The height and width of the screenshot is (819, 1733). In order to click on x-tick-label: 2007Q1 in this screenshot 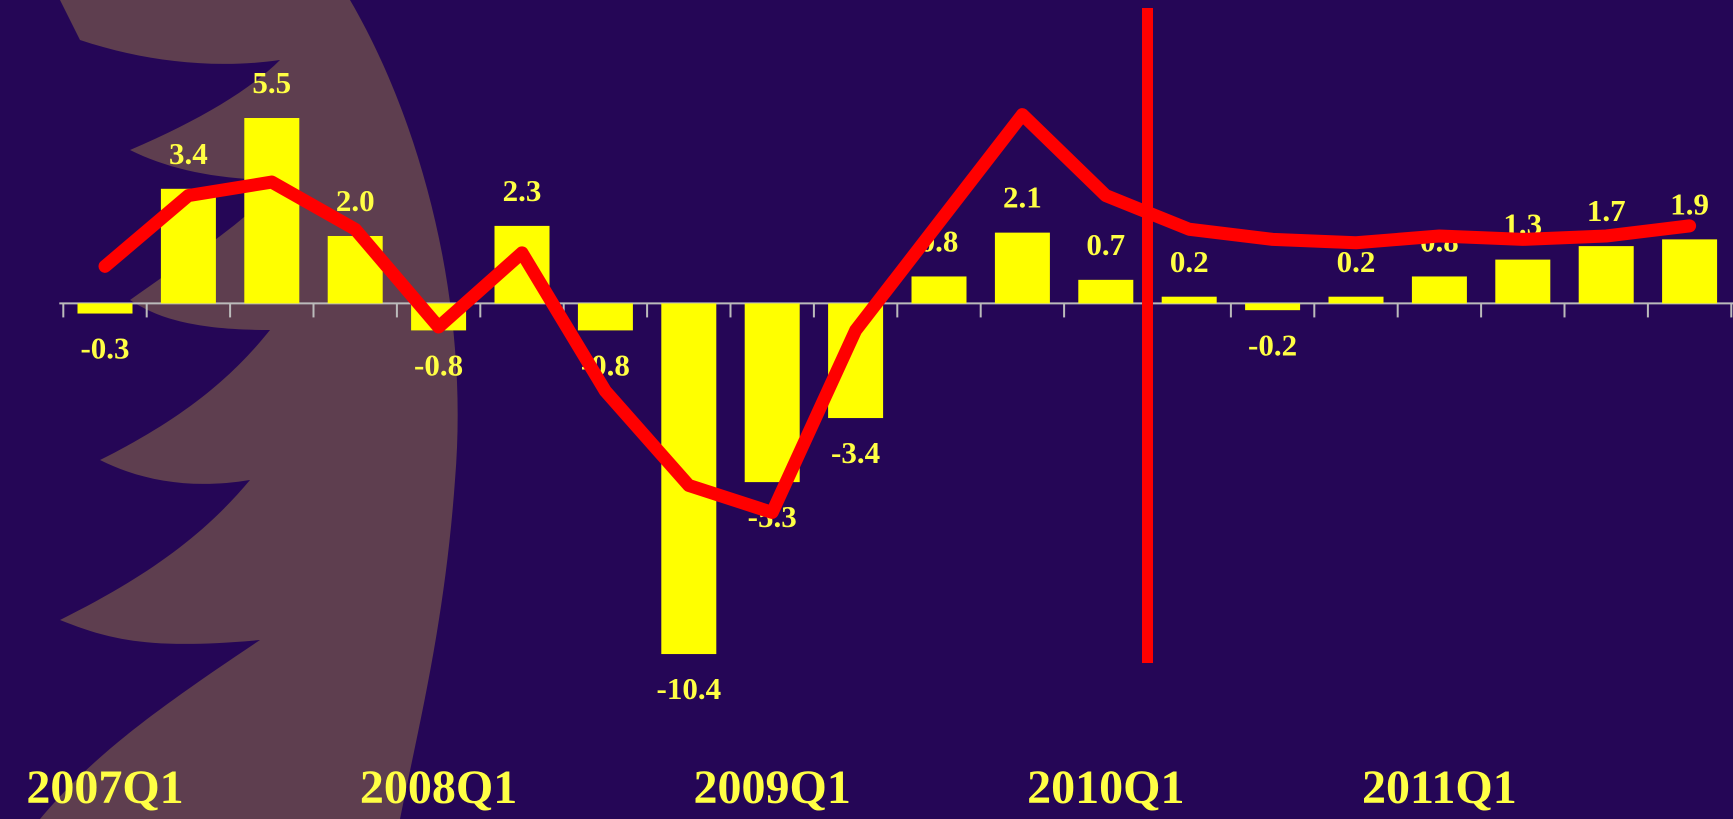, I will do `click(104, 787)`.